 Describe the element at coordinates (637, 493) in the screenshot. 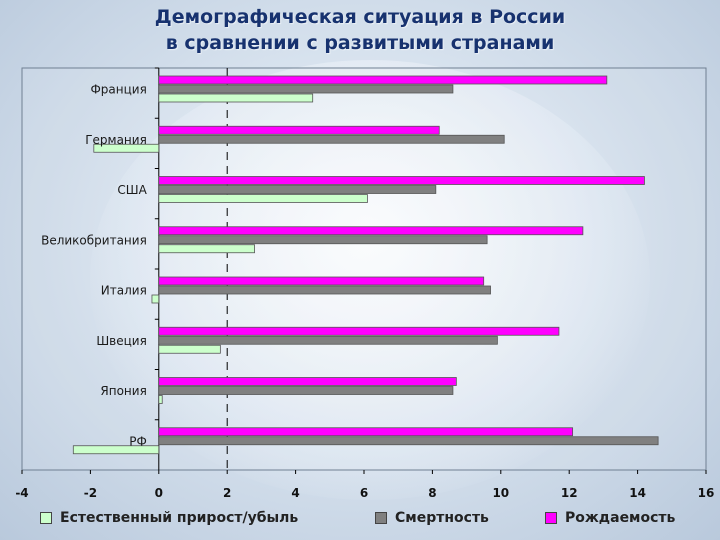

I see `x-tick-label: 14` at that location.